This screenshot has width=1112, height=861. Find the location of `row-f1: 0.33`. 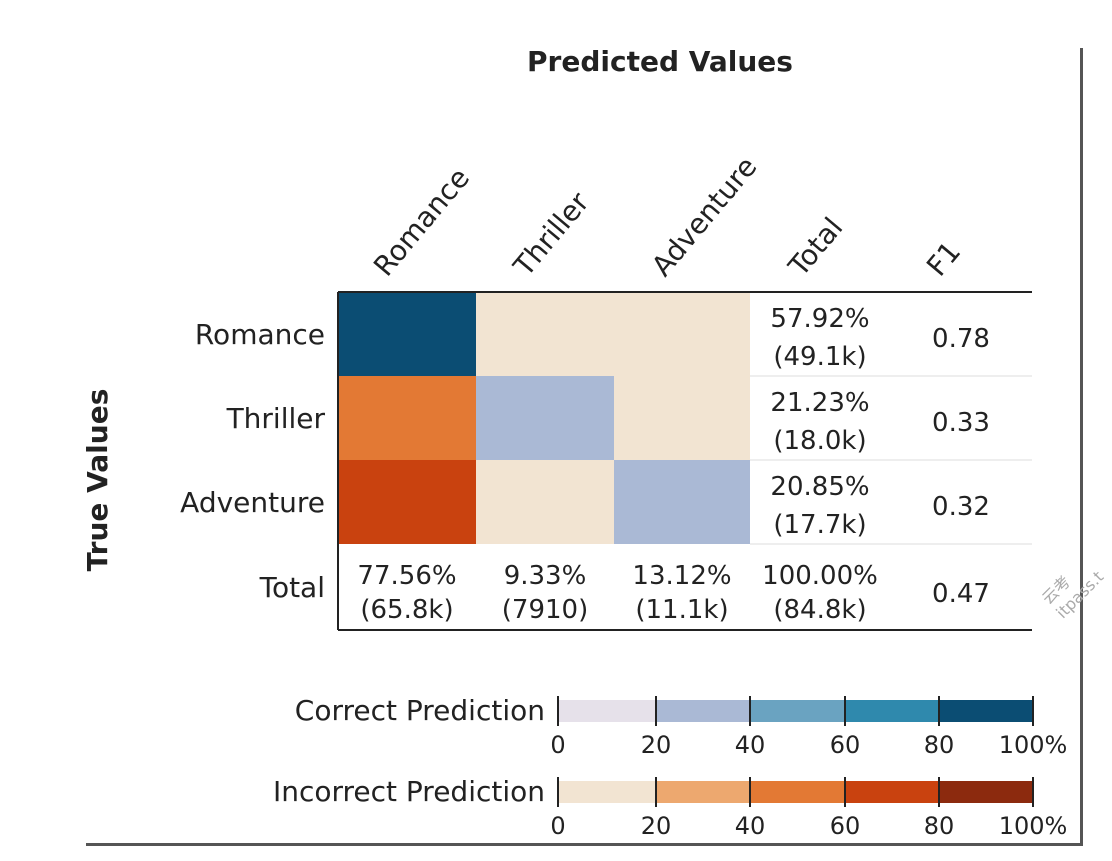

row-f1: 0.33 is located at coordinates (961, 423).